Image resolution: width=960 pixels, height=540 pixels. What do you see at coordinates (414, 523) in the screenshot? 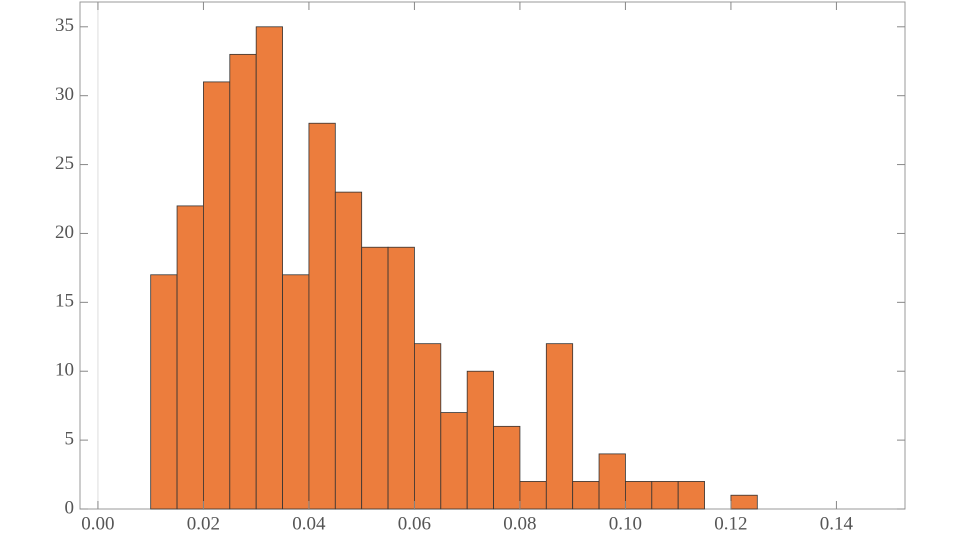
I see `x-tick-label: 0.06` at bounding box center [414, 523].